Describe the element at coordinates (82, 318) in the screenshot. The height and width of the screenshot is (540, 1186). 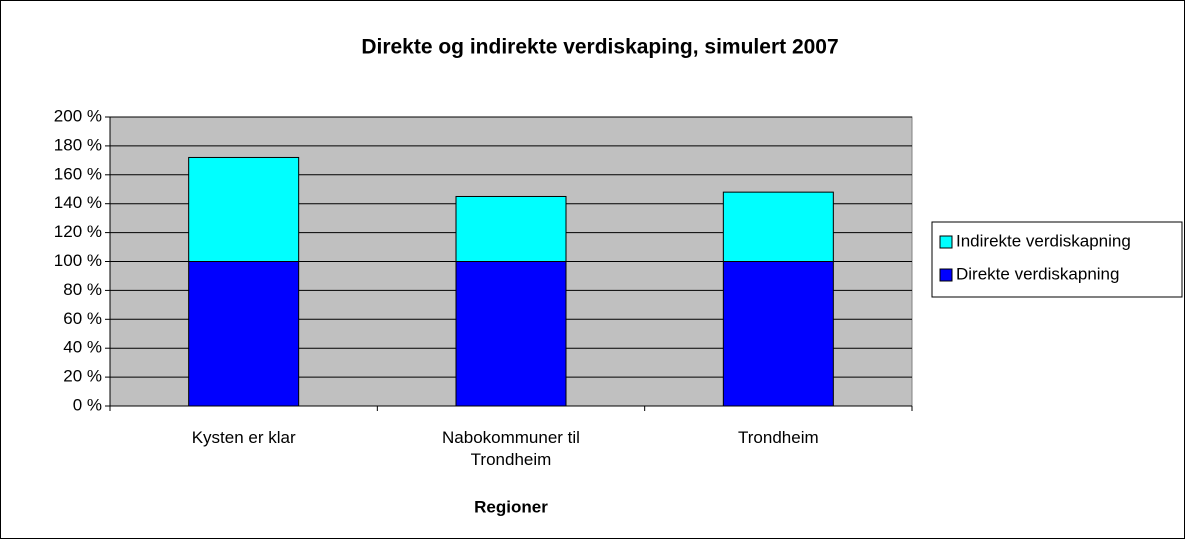
I see `y-tick-label: 60 %` at that location.